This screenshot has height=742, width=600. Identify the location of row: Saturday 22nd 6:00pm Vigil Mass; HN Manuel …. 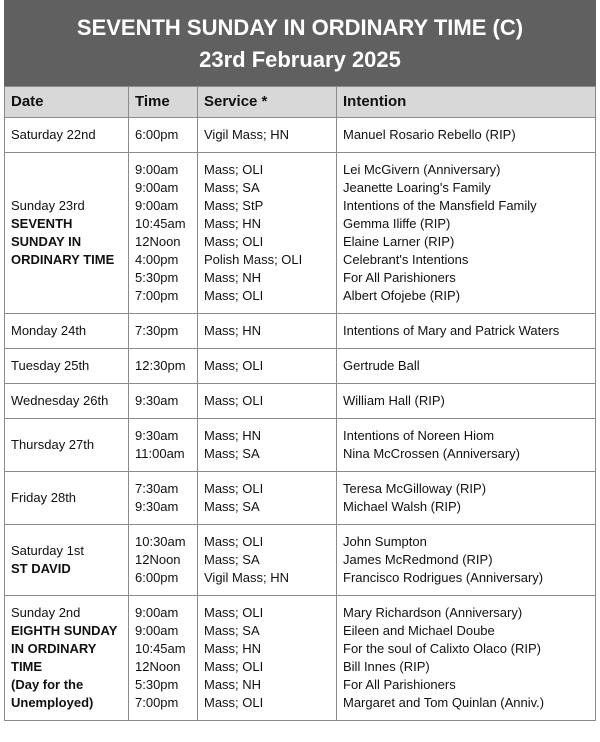
(300, 135).